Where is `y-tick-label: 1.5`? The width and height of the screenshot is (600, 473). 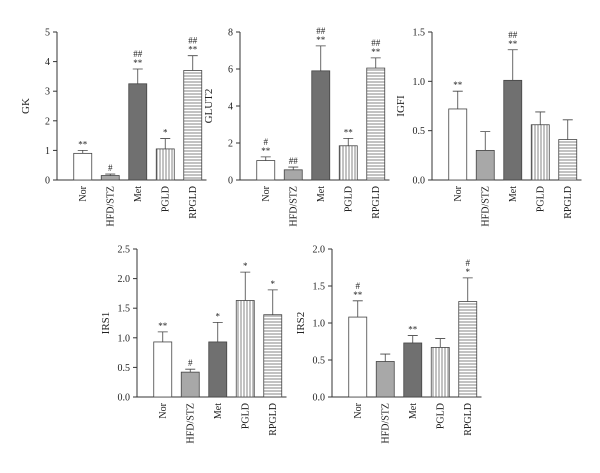 y-tick-label: 1.5 is located at coordinates (319, 287).